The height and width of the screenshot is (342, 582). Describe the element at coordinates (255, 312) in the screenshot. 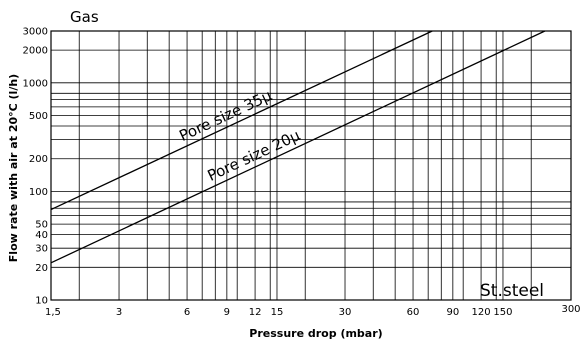

I see `x-tick-label: 12` at that location.